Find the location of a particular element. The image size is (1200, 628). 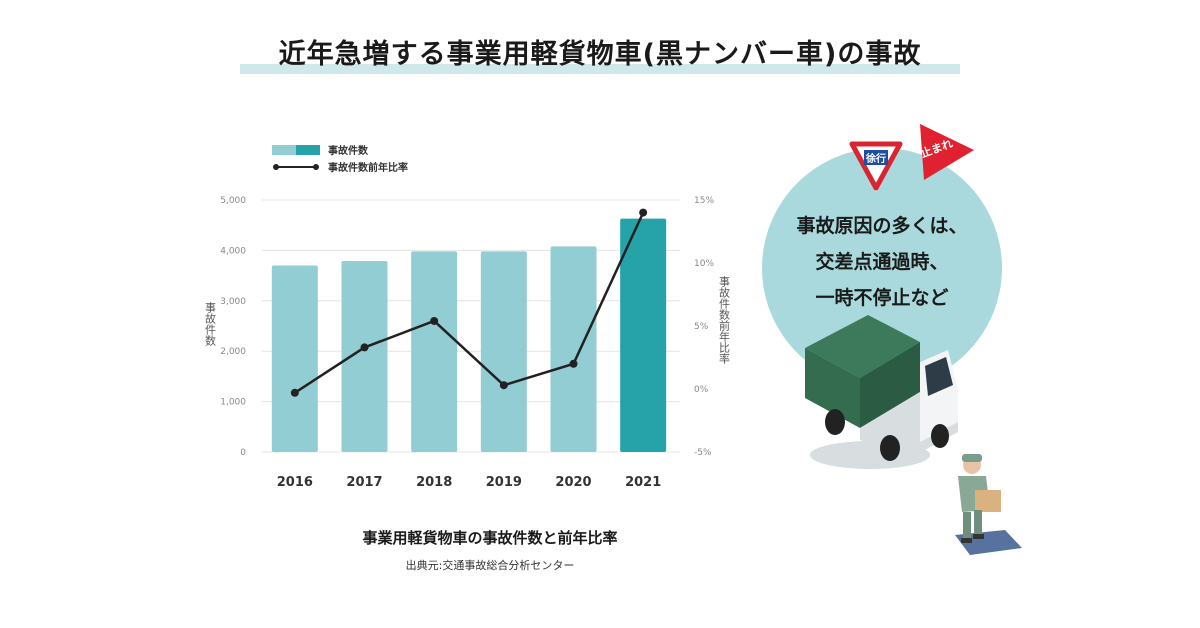

callout-text: 事故原因の多くは、 交差点通過時、 一時不停止など is located at coordinates (882, 262).